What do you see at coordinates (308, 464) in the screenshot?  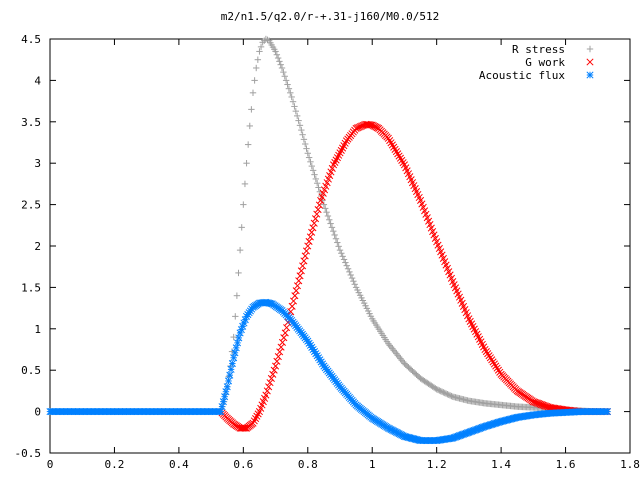 I see `x-tick-label: 0.8` at bounding box center [308, 464].